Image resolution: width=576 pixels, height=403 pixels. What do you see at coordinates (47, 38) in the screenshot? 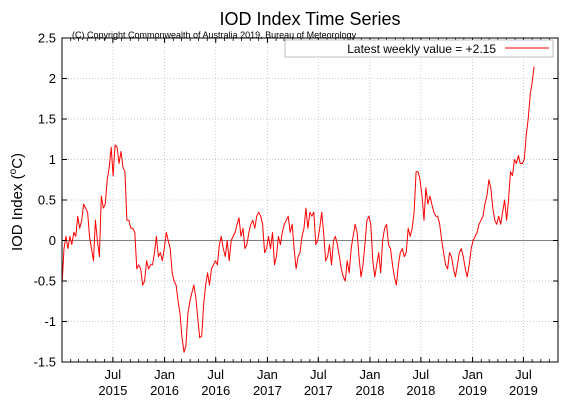
I see `y-tick-label: 2.5` at bounding box center [47, 38].